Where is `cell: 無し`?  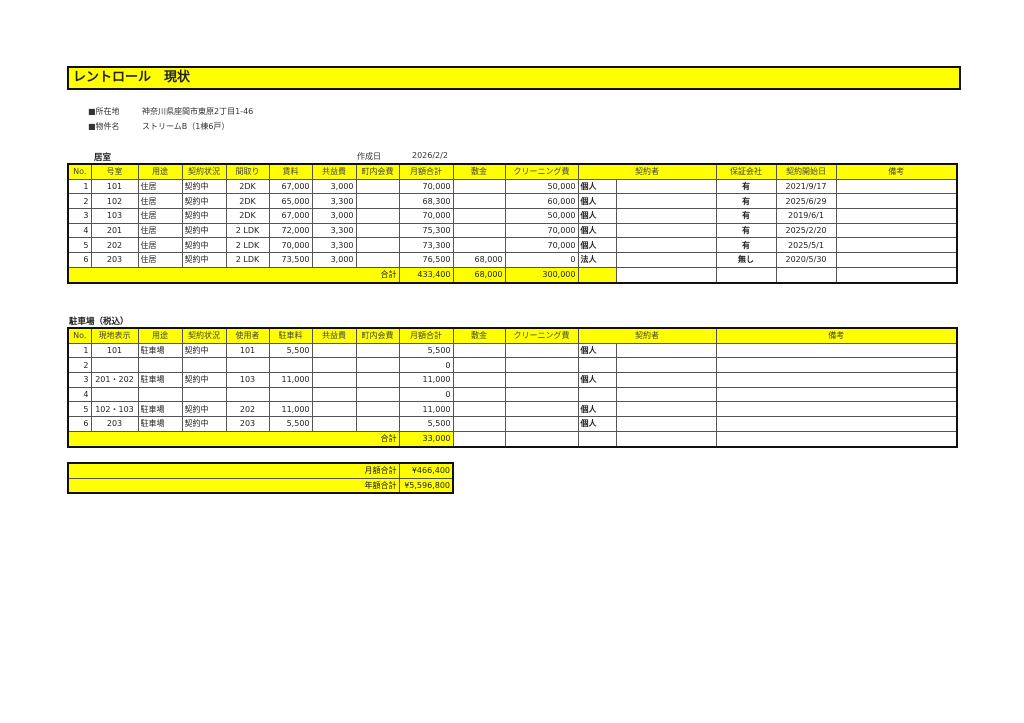 cell: 無し is located at coordinates (746, 260).